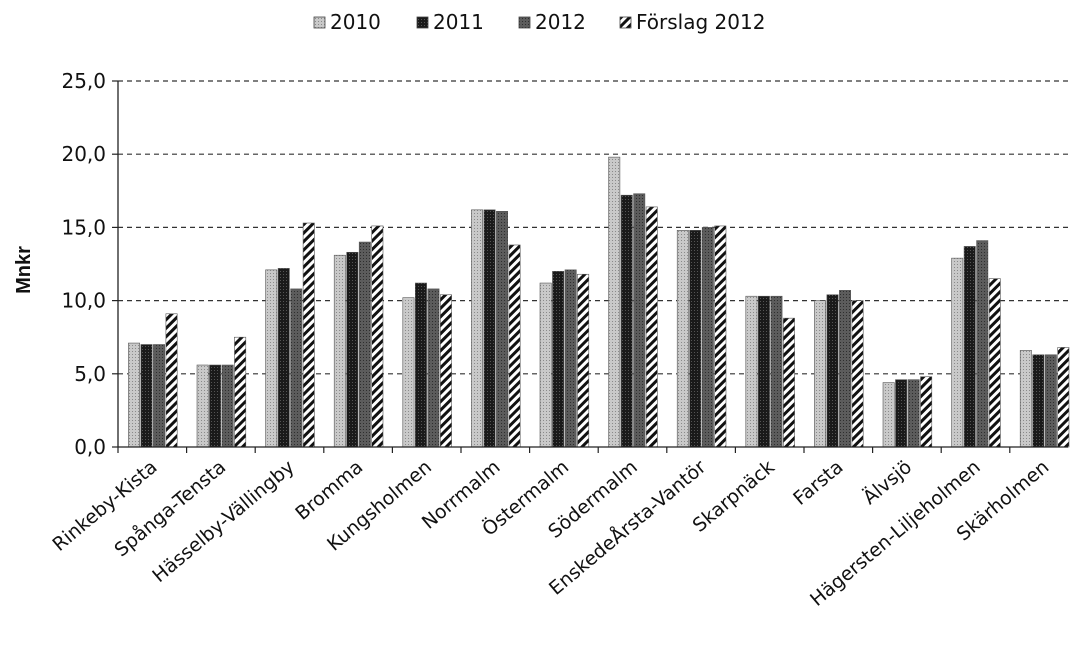  What do you see at coordinates (982, 344) in the screenshot?
I see `bar-2012-hägersten-liljeholmen` at bounding box center [982, 344].